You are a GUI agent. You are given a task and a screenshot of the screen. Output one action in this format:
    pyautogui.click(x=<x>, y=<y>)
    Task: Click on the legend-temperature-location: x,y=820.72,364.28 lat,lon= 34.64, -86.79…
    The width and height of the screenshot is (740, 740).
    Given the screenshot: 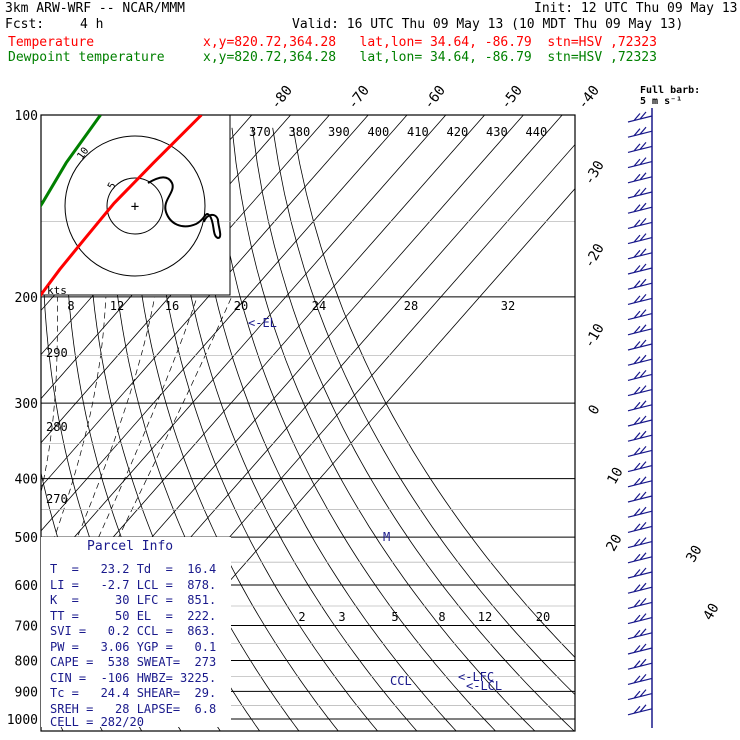 What is the action you would take?
    pyautogui.click(x=430, y=42)
    